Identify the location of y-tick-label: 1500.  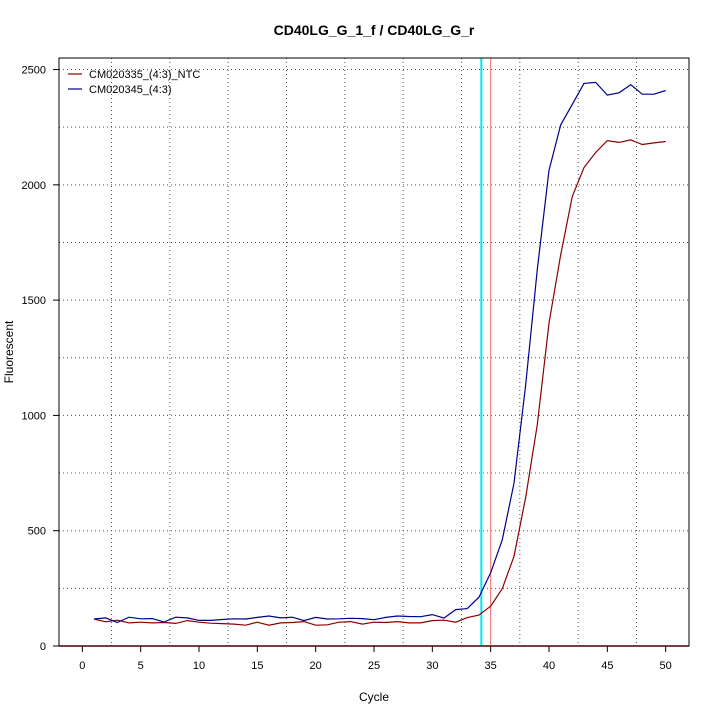
(34, 301).